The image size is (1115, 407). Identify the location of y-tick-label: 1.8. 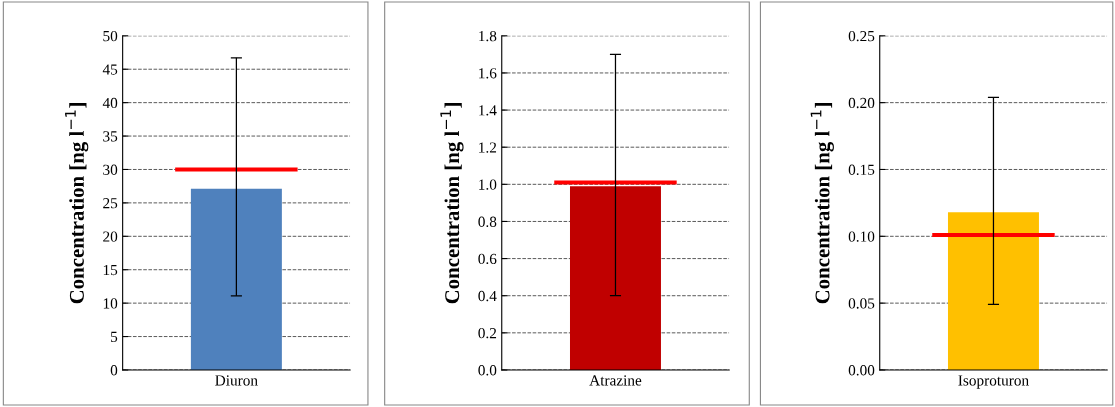
(488, 36).